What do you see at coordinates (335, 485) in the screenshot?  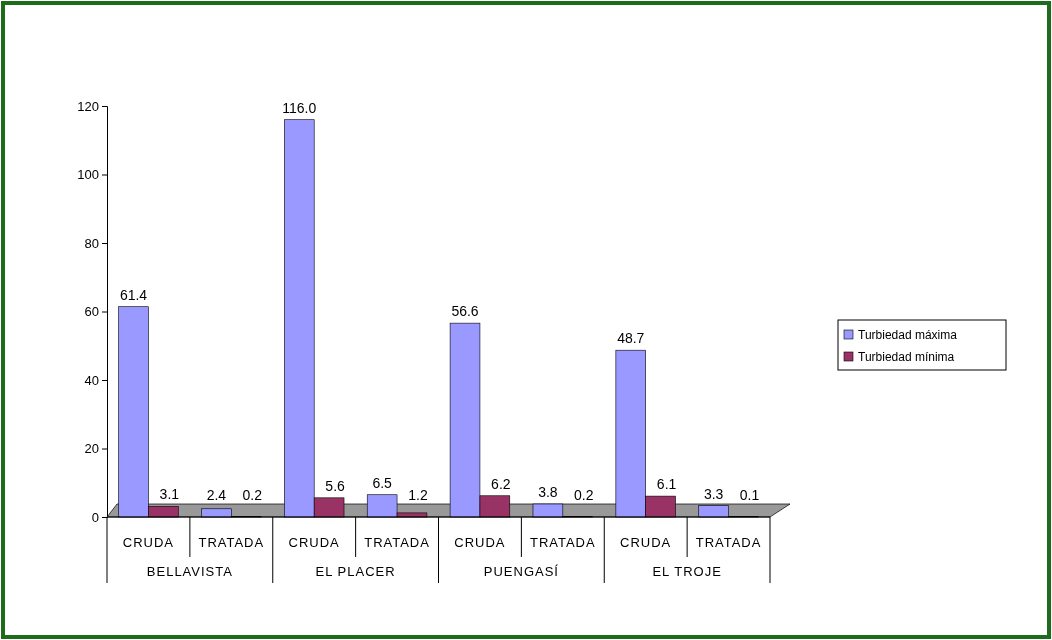 I see `data-label: 5.6` at bounding box center [335, 485].